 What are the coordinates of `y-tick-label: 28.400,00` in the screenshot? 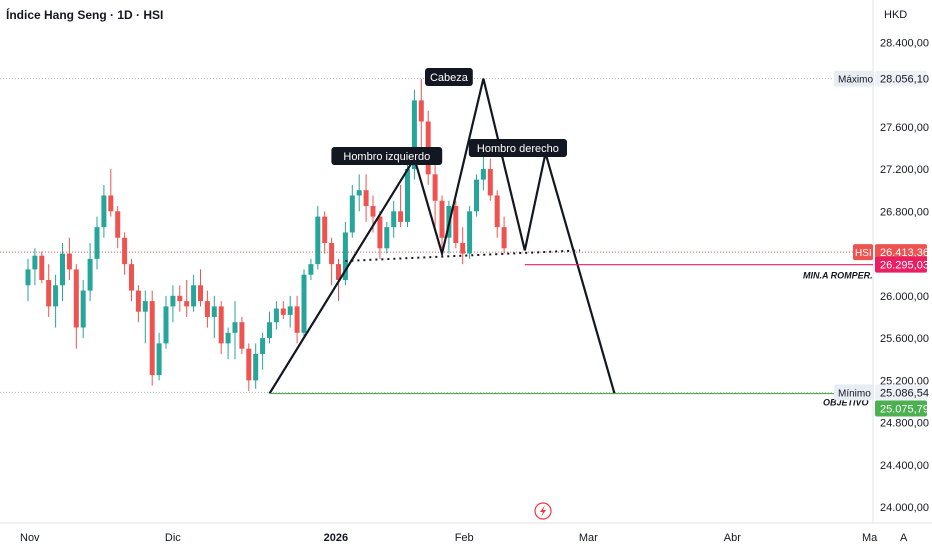 It's located at (904, 43).